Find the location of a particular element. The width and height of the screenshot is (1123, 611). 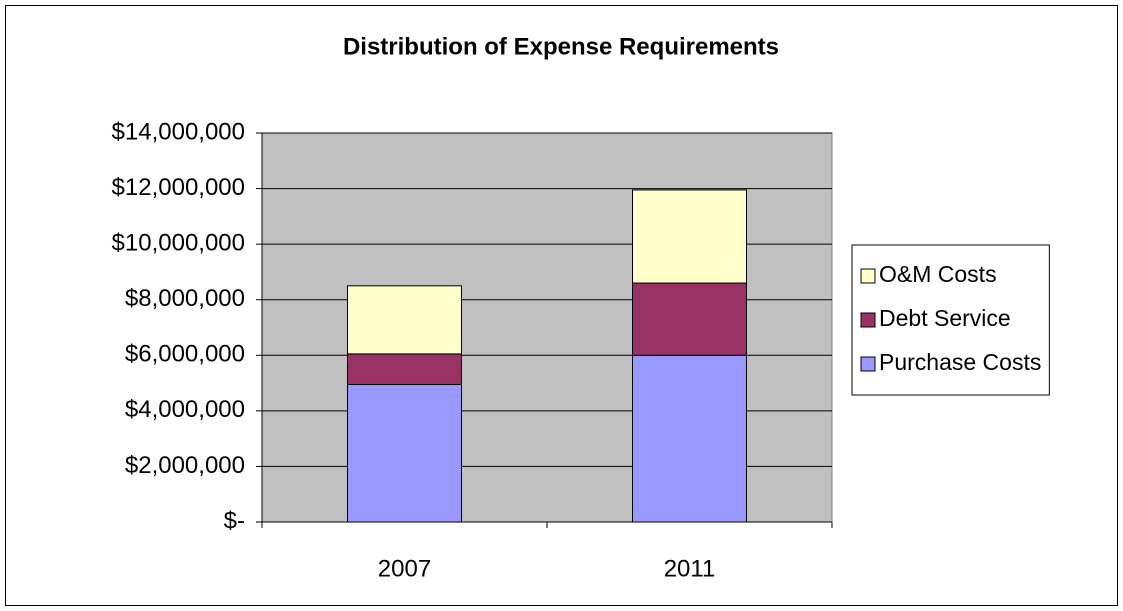

y-tick-label: $10,000,000 is located at coordinates (178, 242).